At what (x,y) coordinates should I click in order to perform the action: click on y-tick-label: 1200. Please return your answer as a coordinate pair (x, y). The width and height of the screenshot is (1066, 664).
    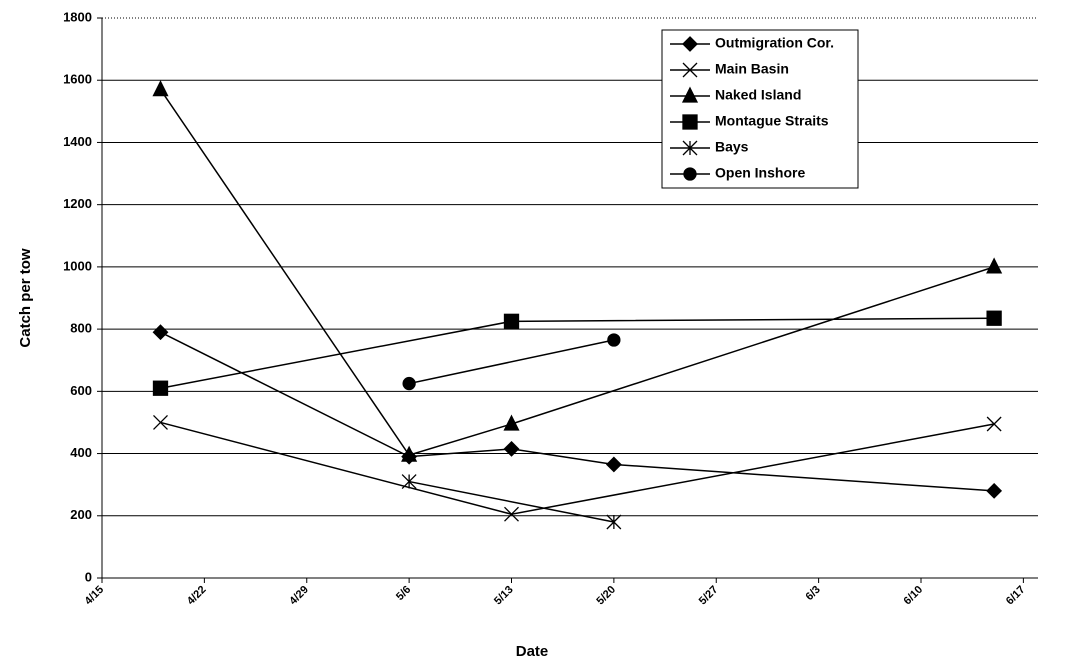
    Looking at the image, I should click on (77, 203).